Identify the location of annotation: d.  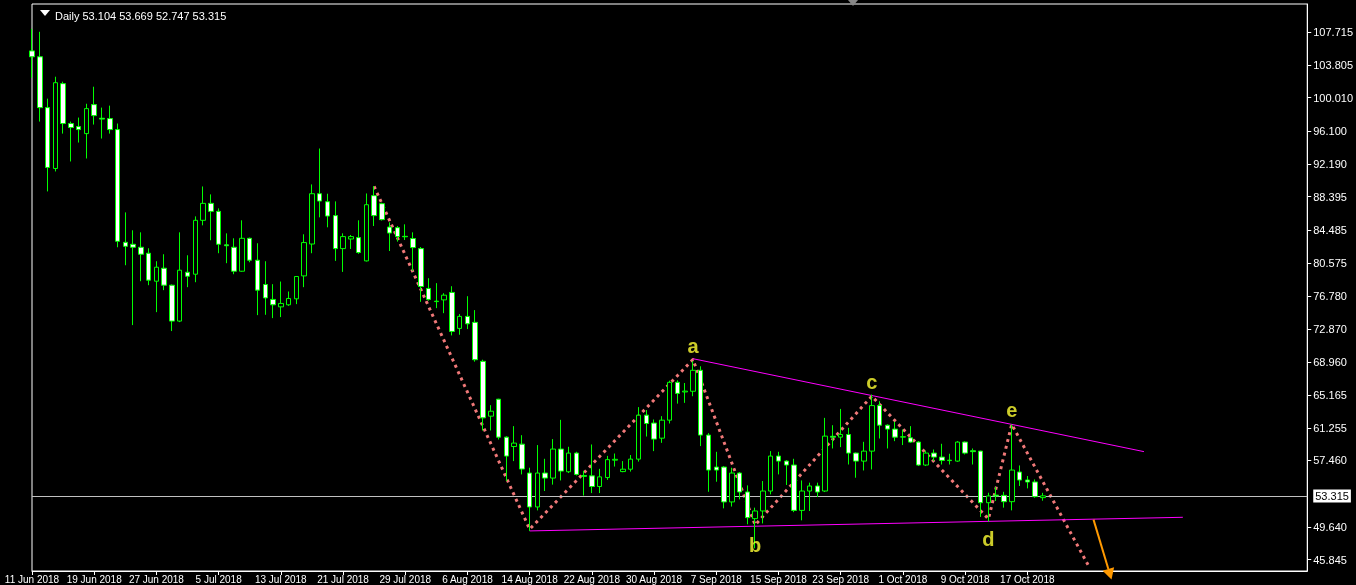
(988, 538).